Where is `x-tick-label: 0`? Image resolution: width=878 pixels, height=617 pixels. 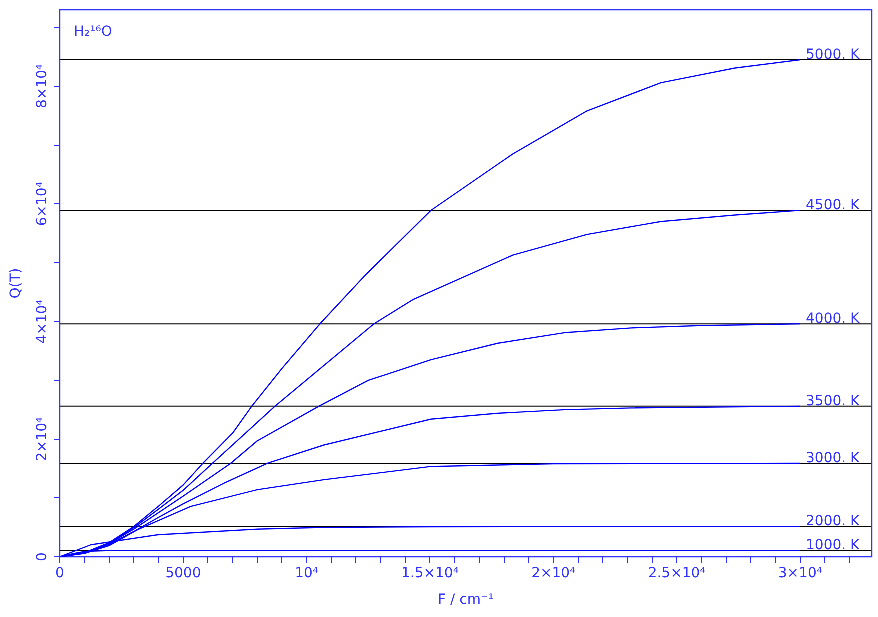 x-tick-label: 0 is located at coordinates (60, 574).